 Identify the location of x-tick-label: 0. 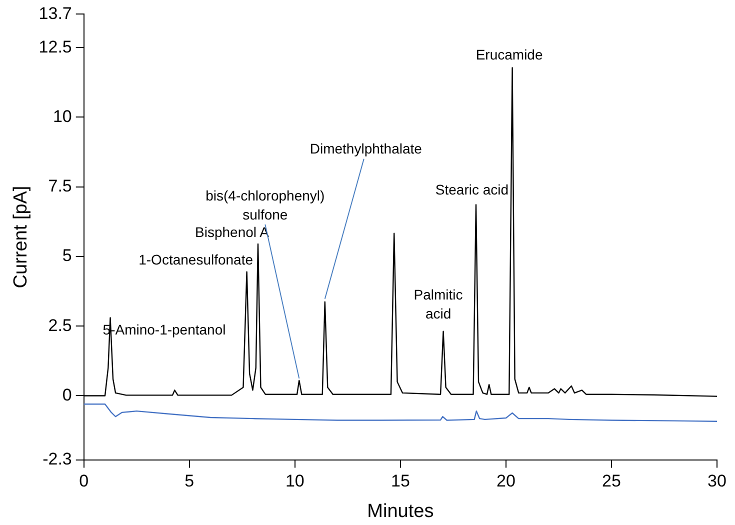
(84, 481).